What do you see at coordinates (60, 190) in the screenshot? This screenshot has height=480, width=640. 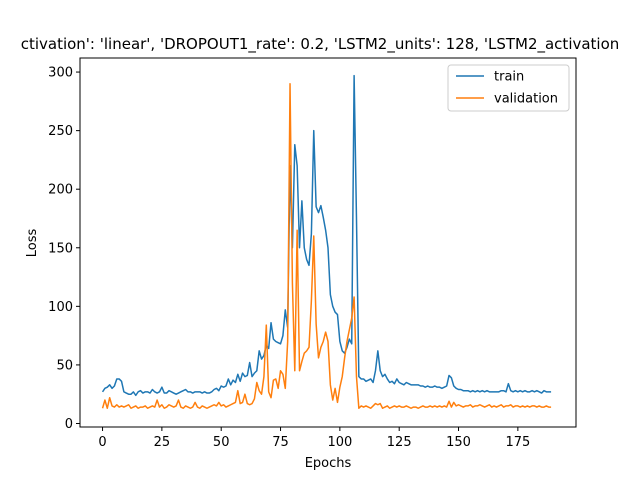 I see `y-tick-label: 200` at bounding box center [60, 190].